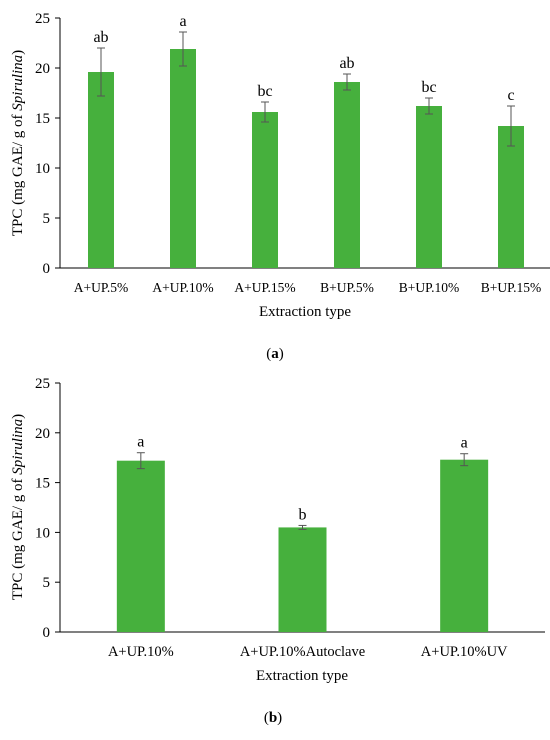  Describe the element at coordinates (101, 287) in the screenshot. I see `x-tick-label: A+UP.5%` at that location.